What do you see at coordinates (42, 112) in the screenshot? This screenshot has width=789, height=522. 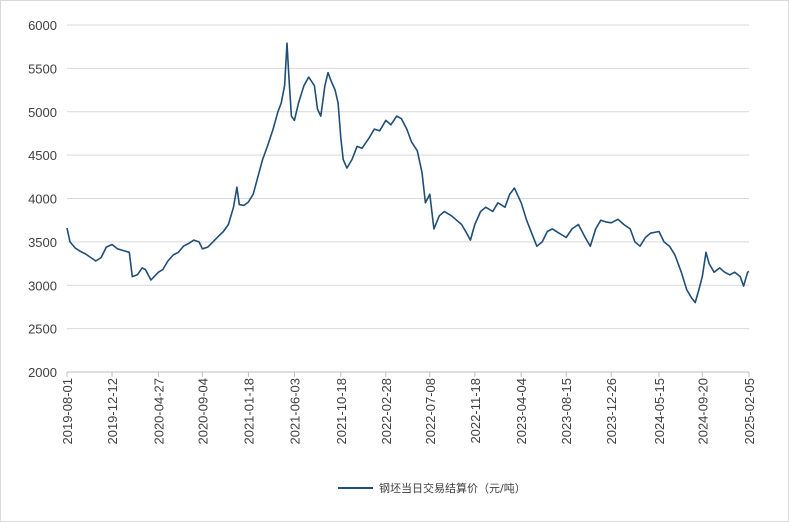 I see `y-tick-label: 5000` at bounding box center [42, 112].